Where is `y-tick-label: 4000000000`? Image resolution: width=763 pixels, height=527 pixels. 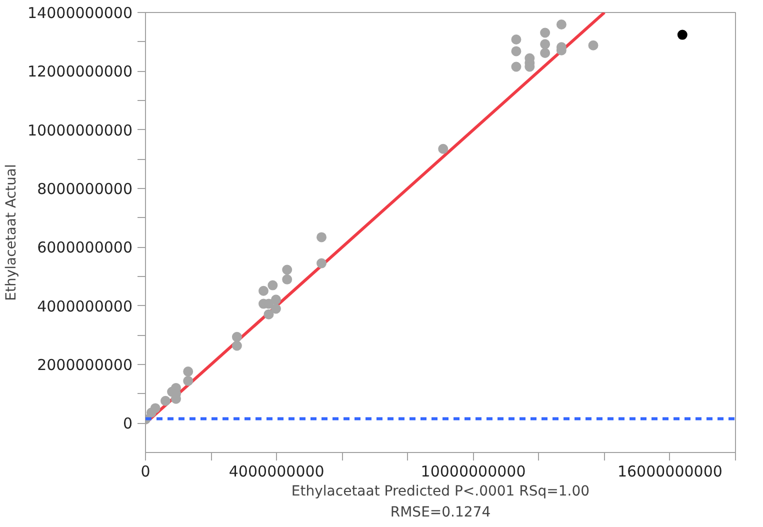 y-tick-label: 4000000000 is located at coordinates (85, 306).